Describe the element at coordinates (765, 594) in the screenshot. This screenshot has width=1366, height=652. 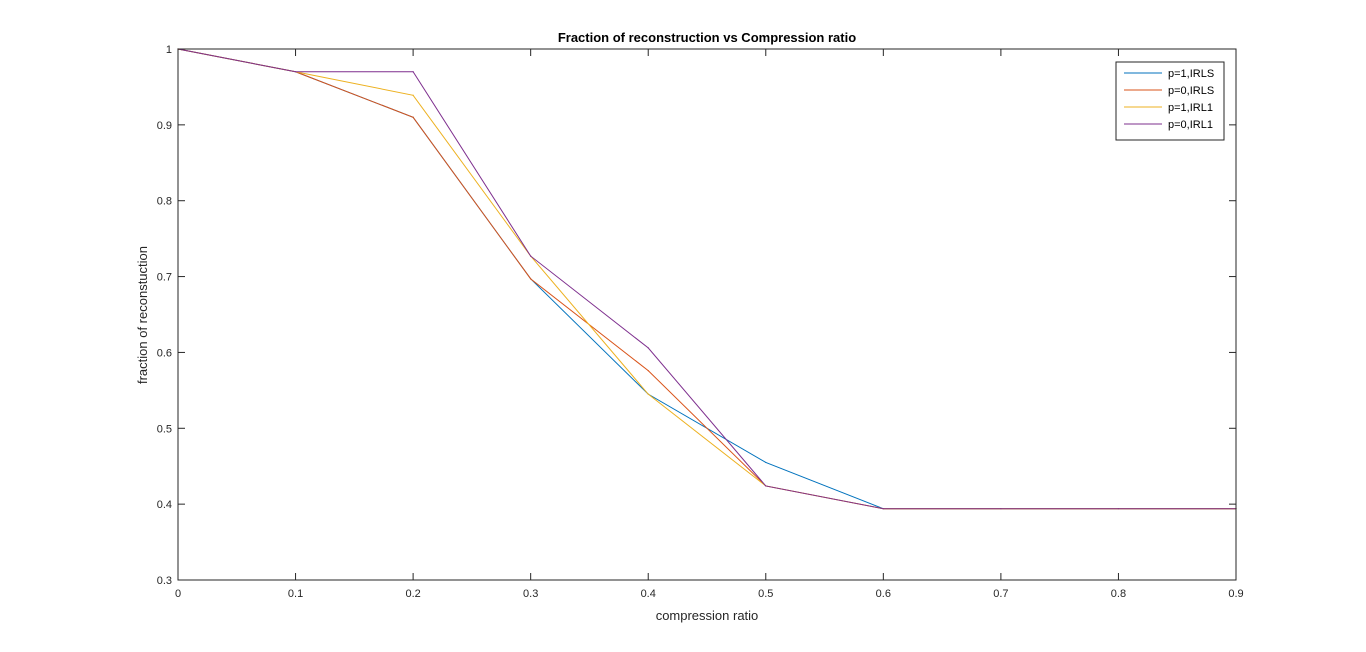
I see `x-tick-label: 0.5` at that location.